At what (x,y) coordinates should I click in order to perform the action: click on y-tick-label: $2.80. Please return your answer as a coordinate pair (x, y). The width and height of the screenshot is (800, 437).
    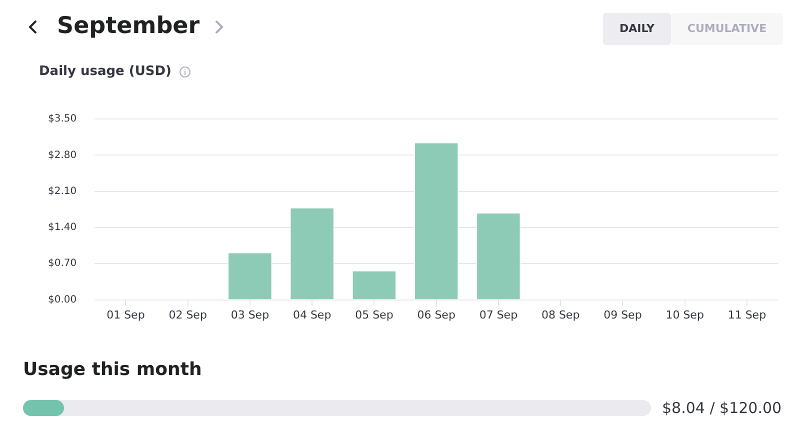
    Looking at the image, I should click on (62, 155).